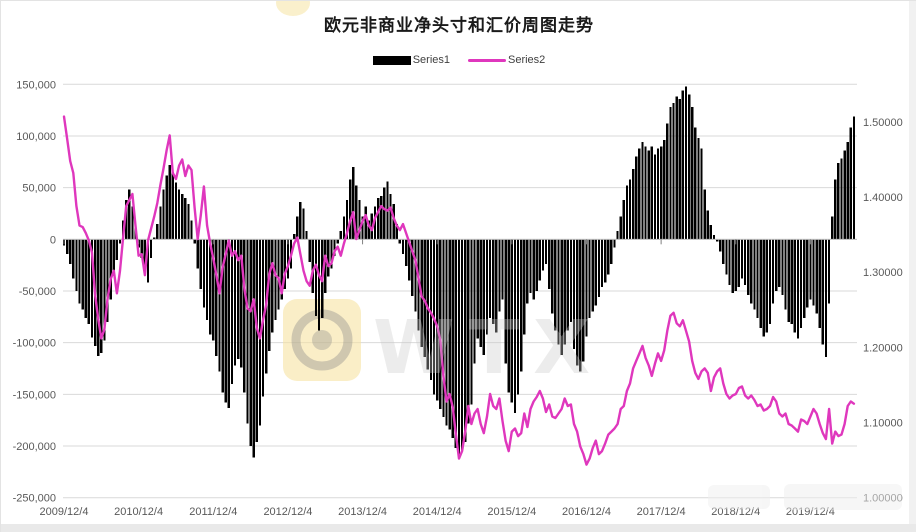  I want to click on watermark-top-icon, so click(293, 8).